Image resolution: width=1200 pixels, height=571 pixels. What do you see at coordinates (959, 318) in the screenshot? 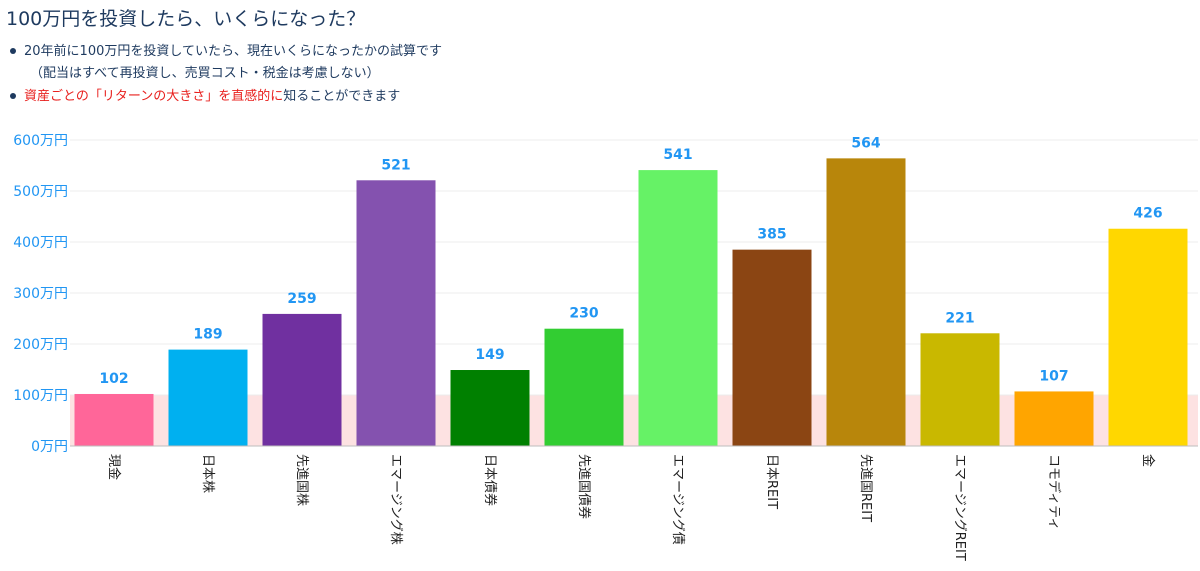
I see `data-label: 221` at bounding box center [959, 318].